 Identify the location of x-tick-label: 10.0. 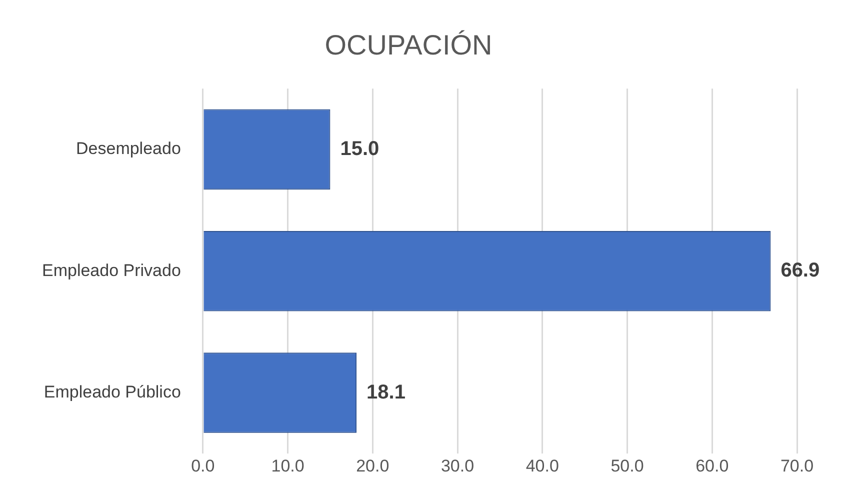
(287, 466).